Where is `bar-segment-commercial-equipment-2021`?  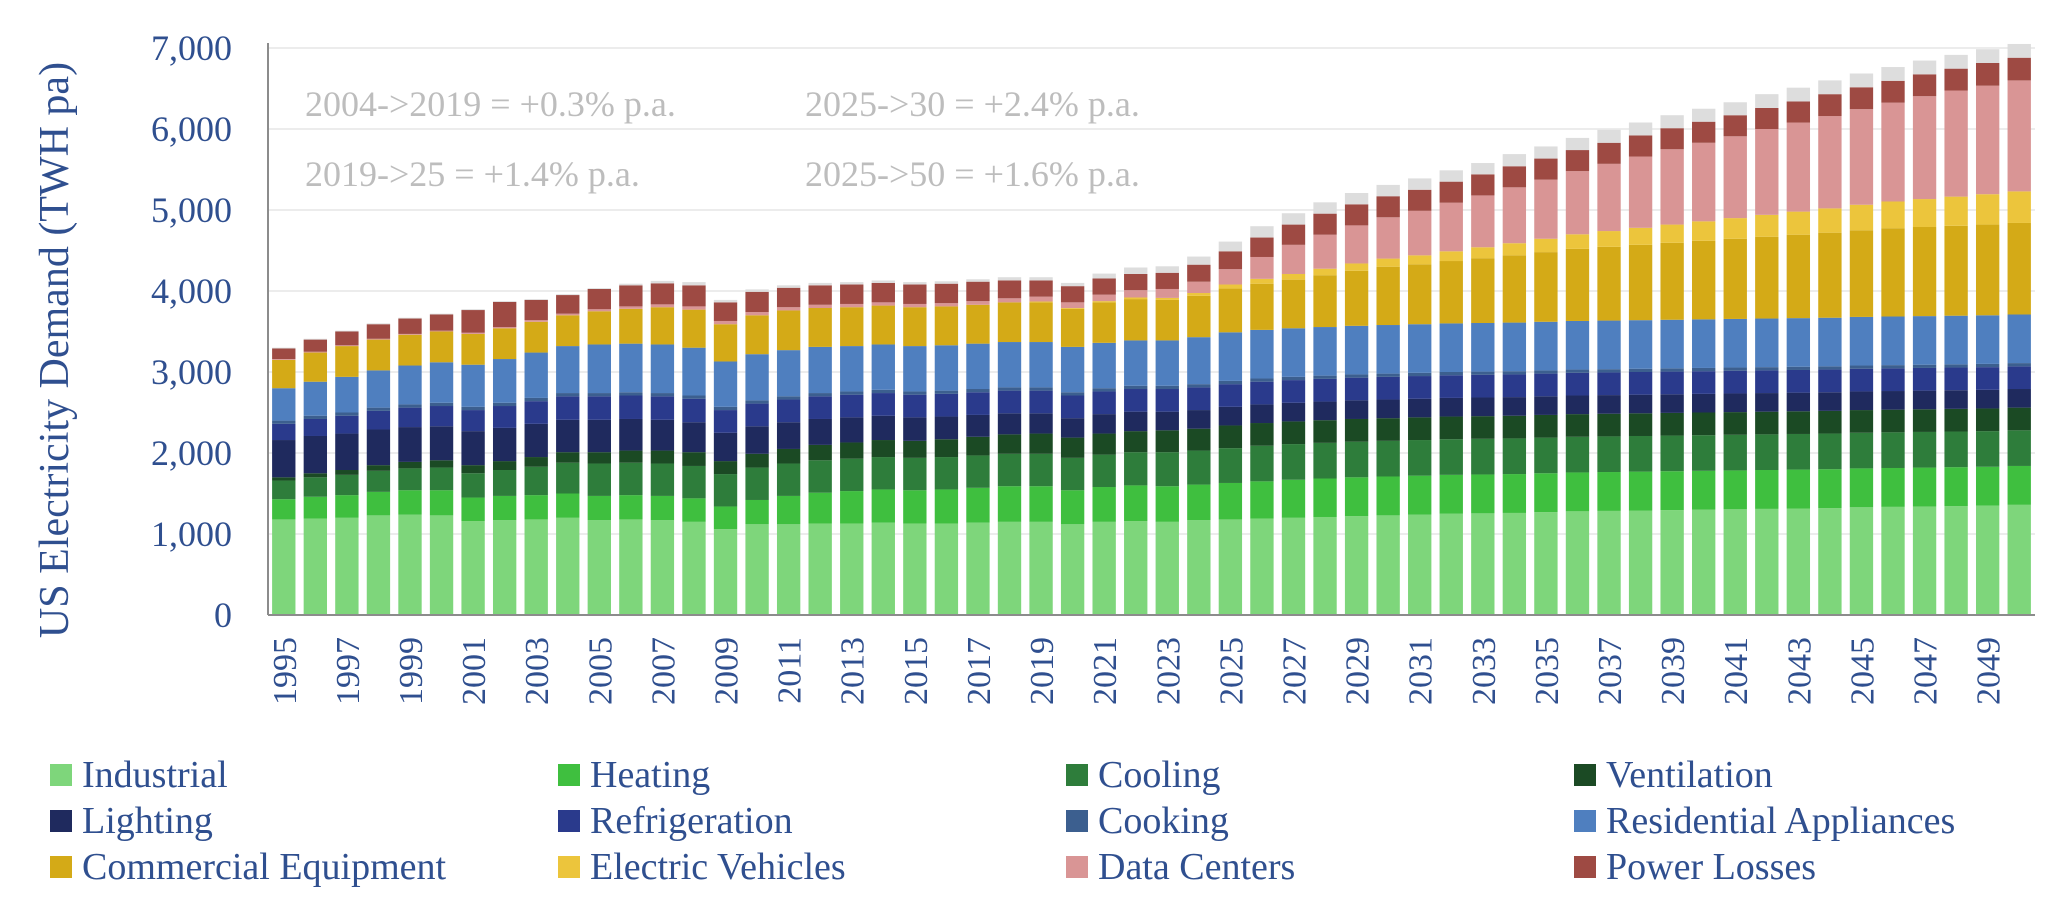 bar-segment-commercial-equipment-2021 is located at coordinates (1104, 322).